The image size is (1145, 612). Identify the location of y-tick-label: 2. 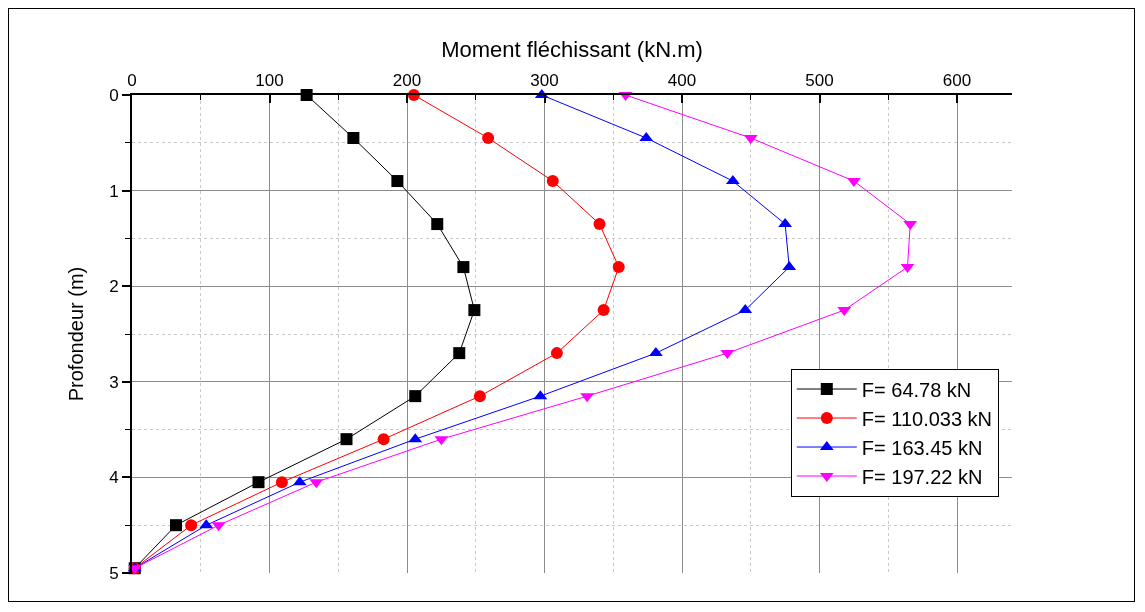
(114, 287).